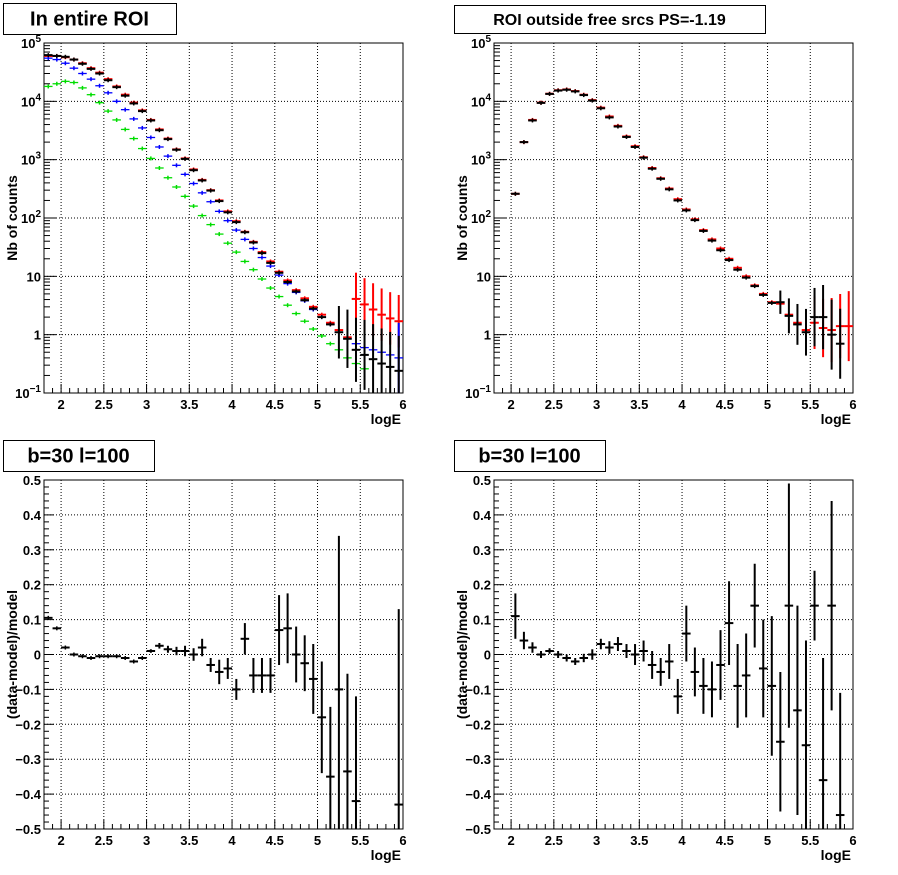 The width and height of the screenshot is (898, 875). Describe the element at coordinates (852, 404) in the screenshot. I see `x-tick-label: 6` at that location.